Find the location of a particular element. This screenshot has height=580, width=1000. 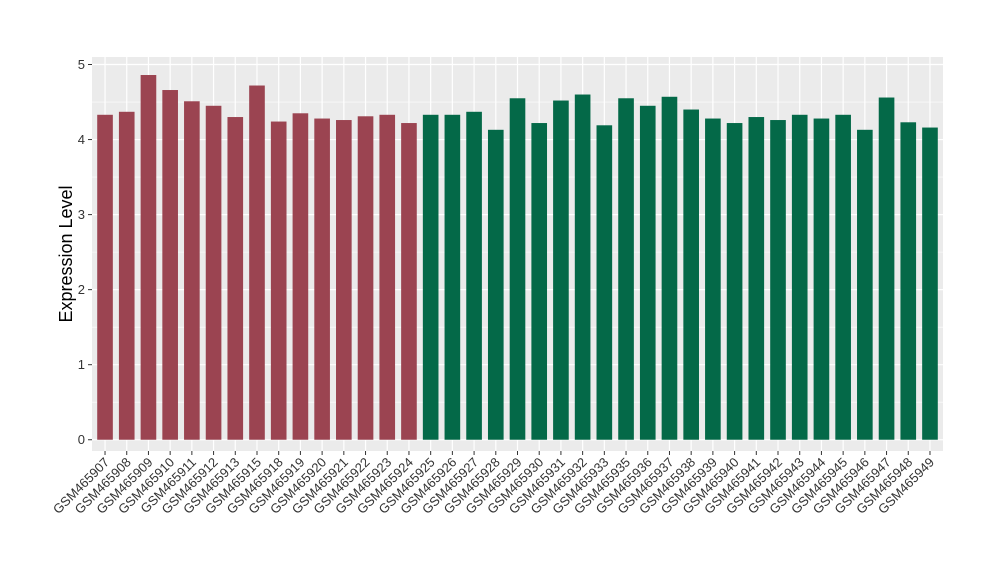

bar-GSM465911 is located at coordinates (192, 270).